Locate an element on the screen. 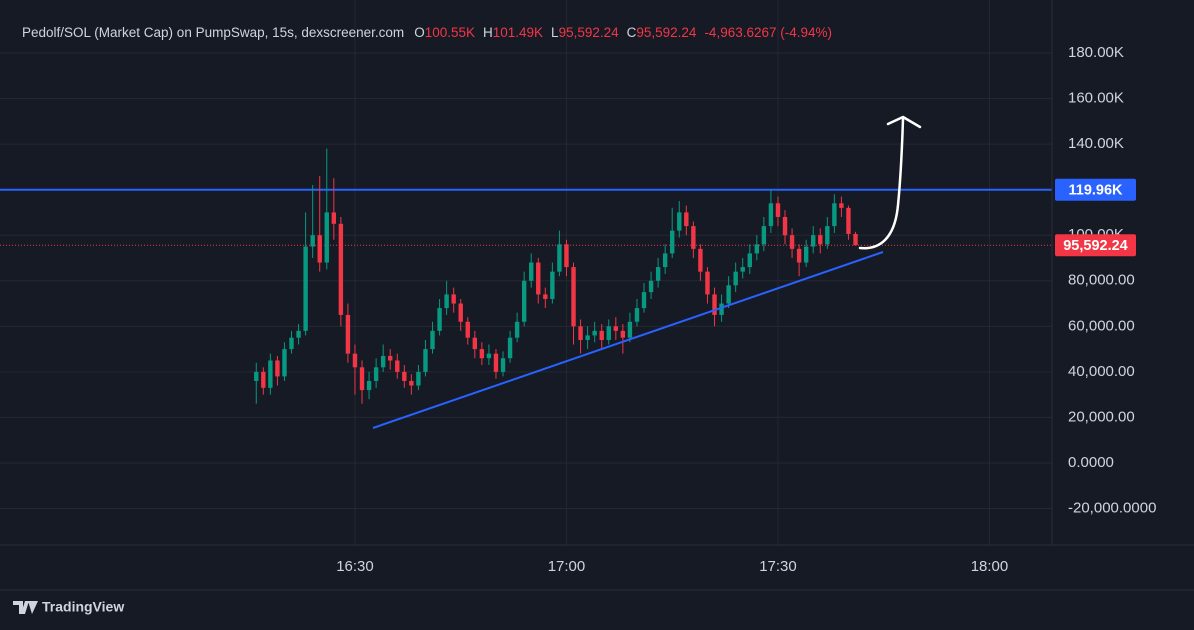  ohlc-key: O is located at coordinates (419, 32).